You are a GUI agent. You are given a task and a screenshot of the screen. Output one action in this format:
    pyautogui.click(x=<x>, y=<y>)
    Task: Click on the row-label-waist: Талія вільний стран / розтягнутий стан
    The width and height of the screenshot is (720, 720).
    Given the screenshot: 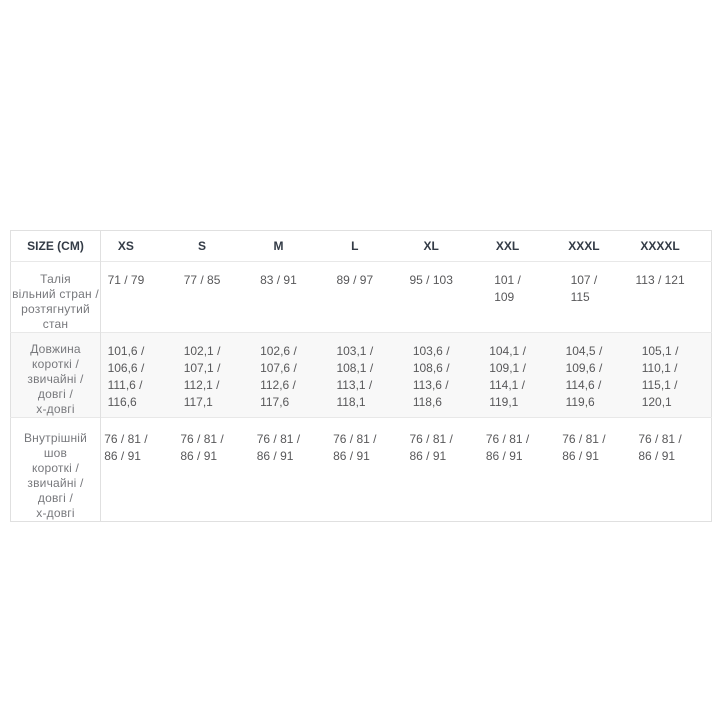 What is the action you would take?
    pyautogui.click(x=55, y=297)
    